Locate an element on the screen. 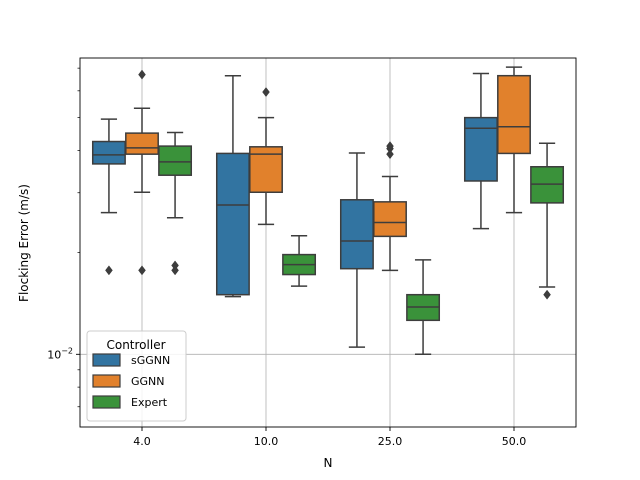  box-sGGNN-25.0 is located at coordinates (356, 250).